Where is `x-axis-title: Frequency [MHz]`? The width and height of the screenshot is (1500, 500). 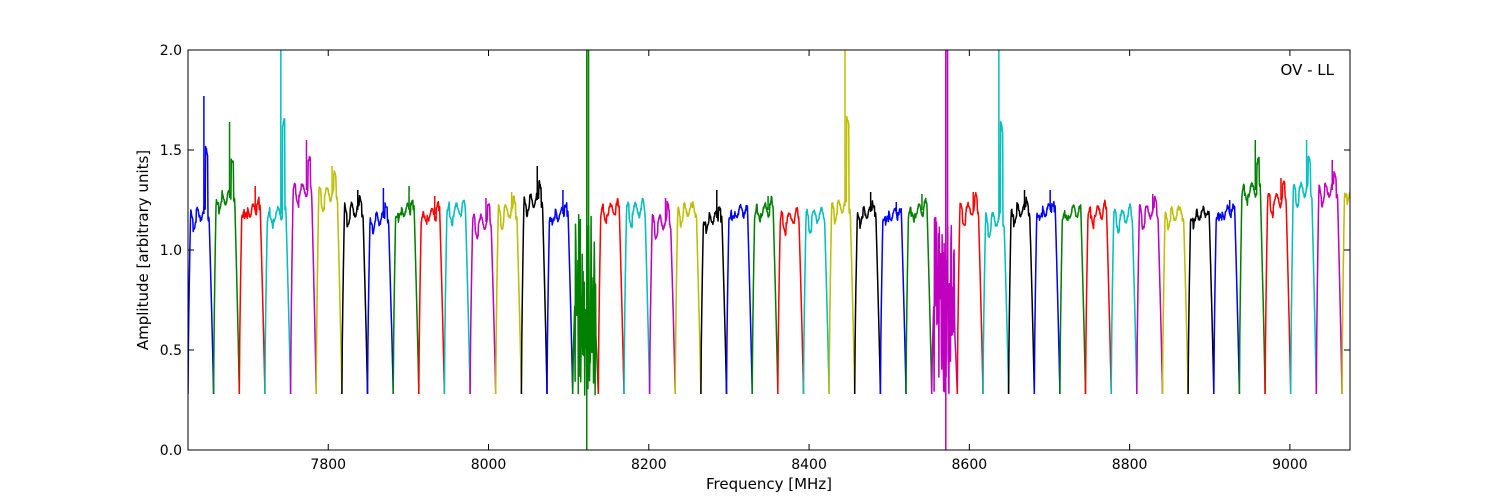
x-axis-title: Frequency [MHz] is located at coordinates (769, 484).